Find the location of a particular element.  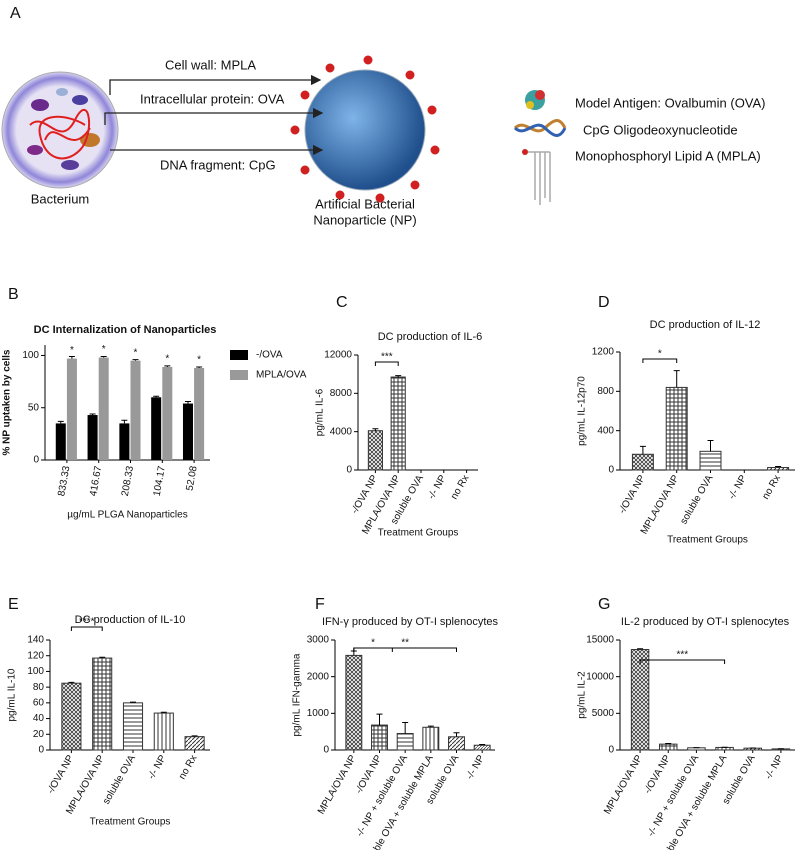

y-axis-label: pg/mL IFN-gamma is located at coordinates (297, 694).